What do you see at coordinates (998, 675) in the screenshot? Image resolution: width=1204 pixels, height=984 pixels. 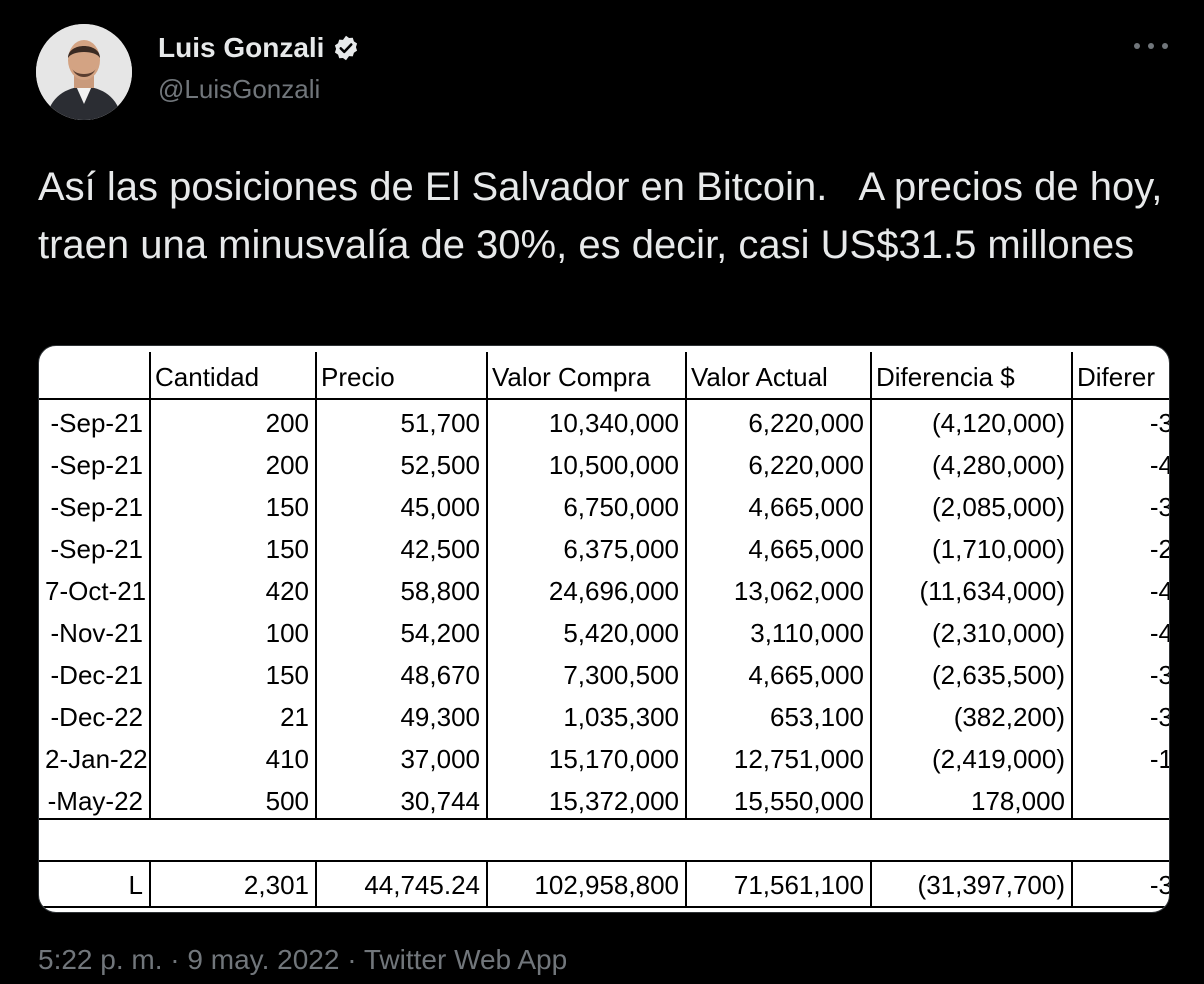 I see `table-cell: (2,635,500)` at bounding box center [998, 675].